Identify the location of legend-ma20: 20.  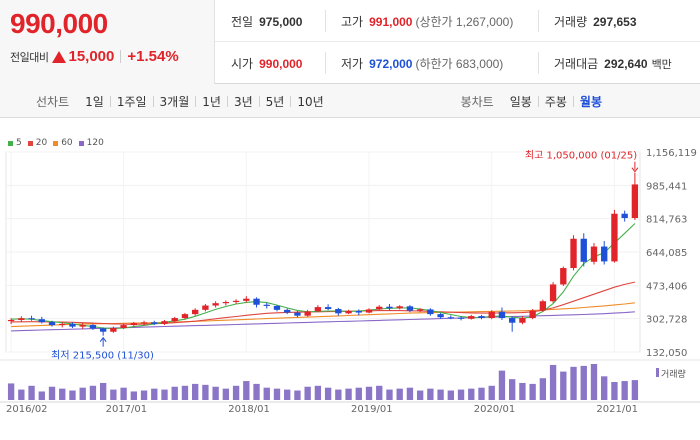
(37, 143).